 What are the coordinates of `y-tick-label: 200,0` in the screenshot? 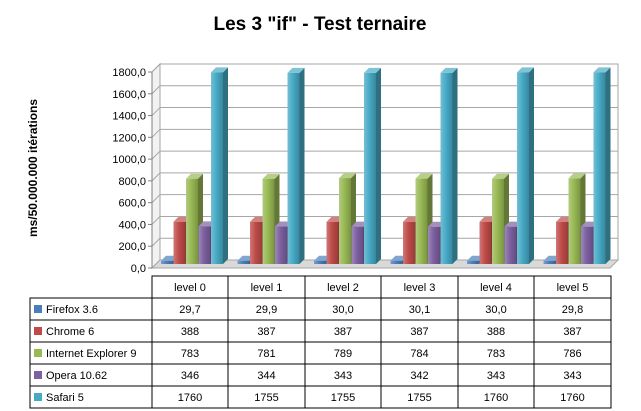 It's located at (132, 247).